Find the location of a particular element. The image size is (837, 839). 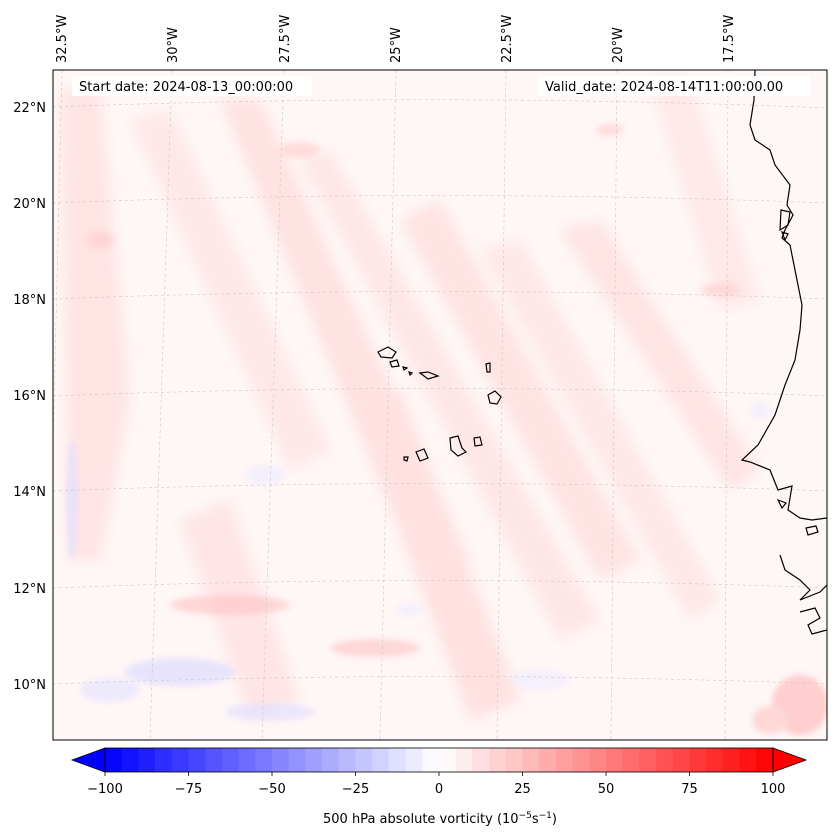

coastal-islets is located at coordinates (797, 372).